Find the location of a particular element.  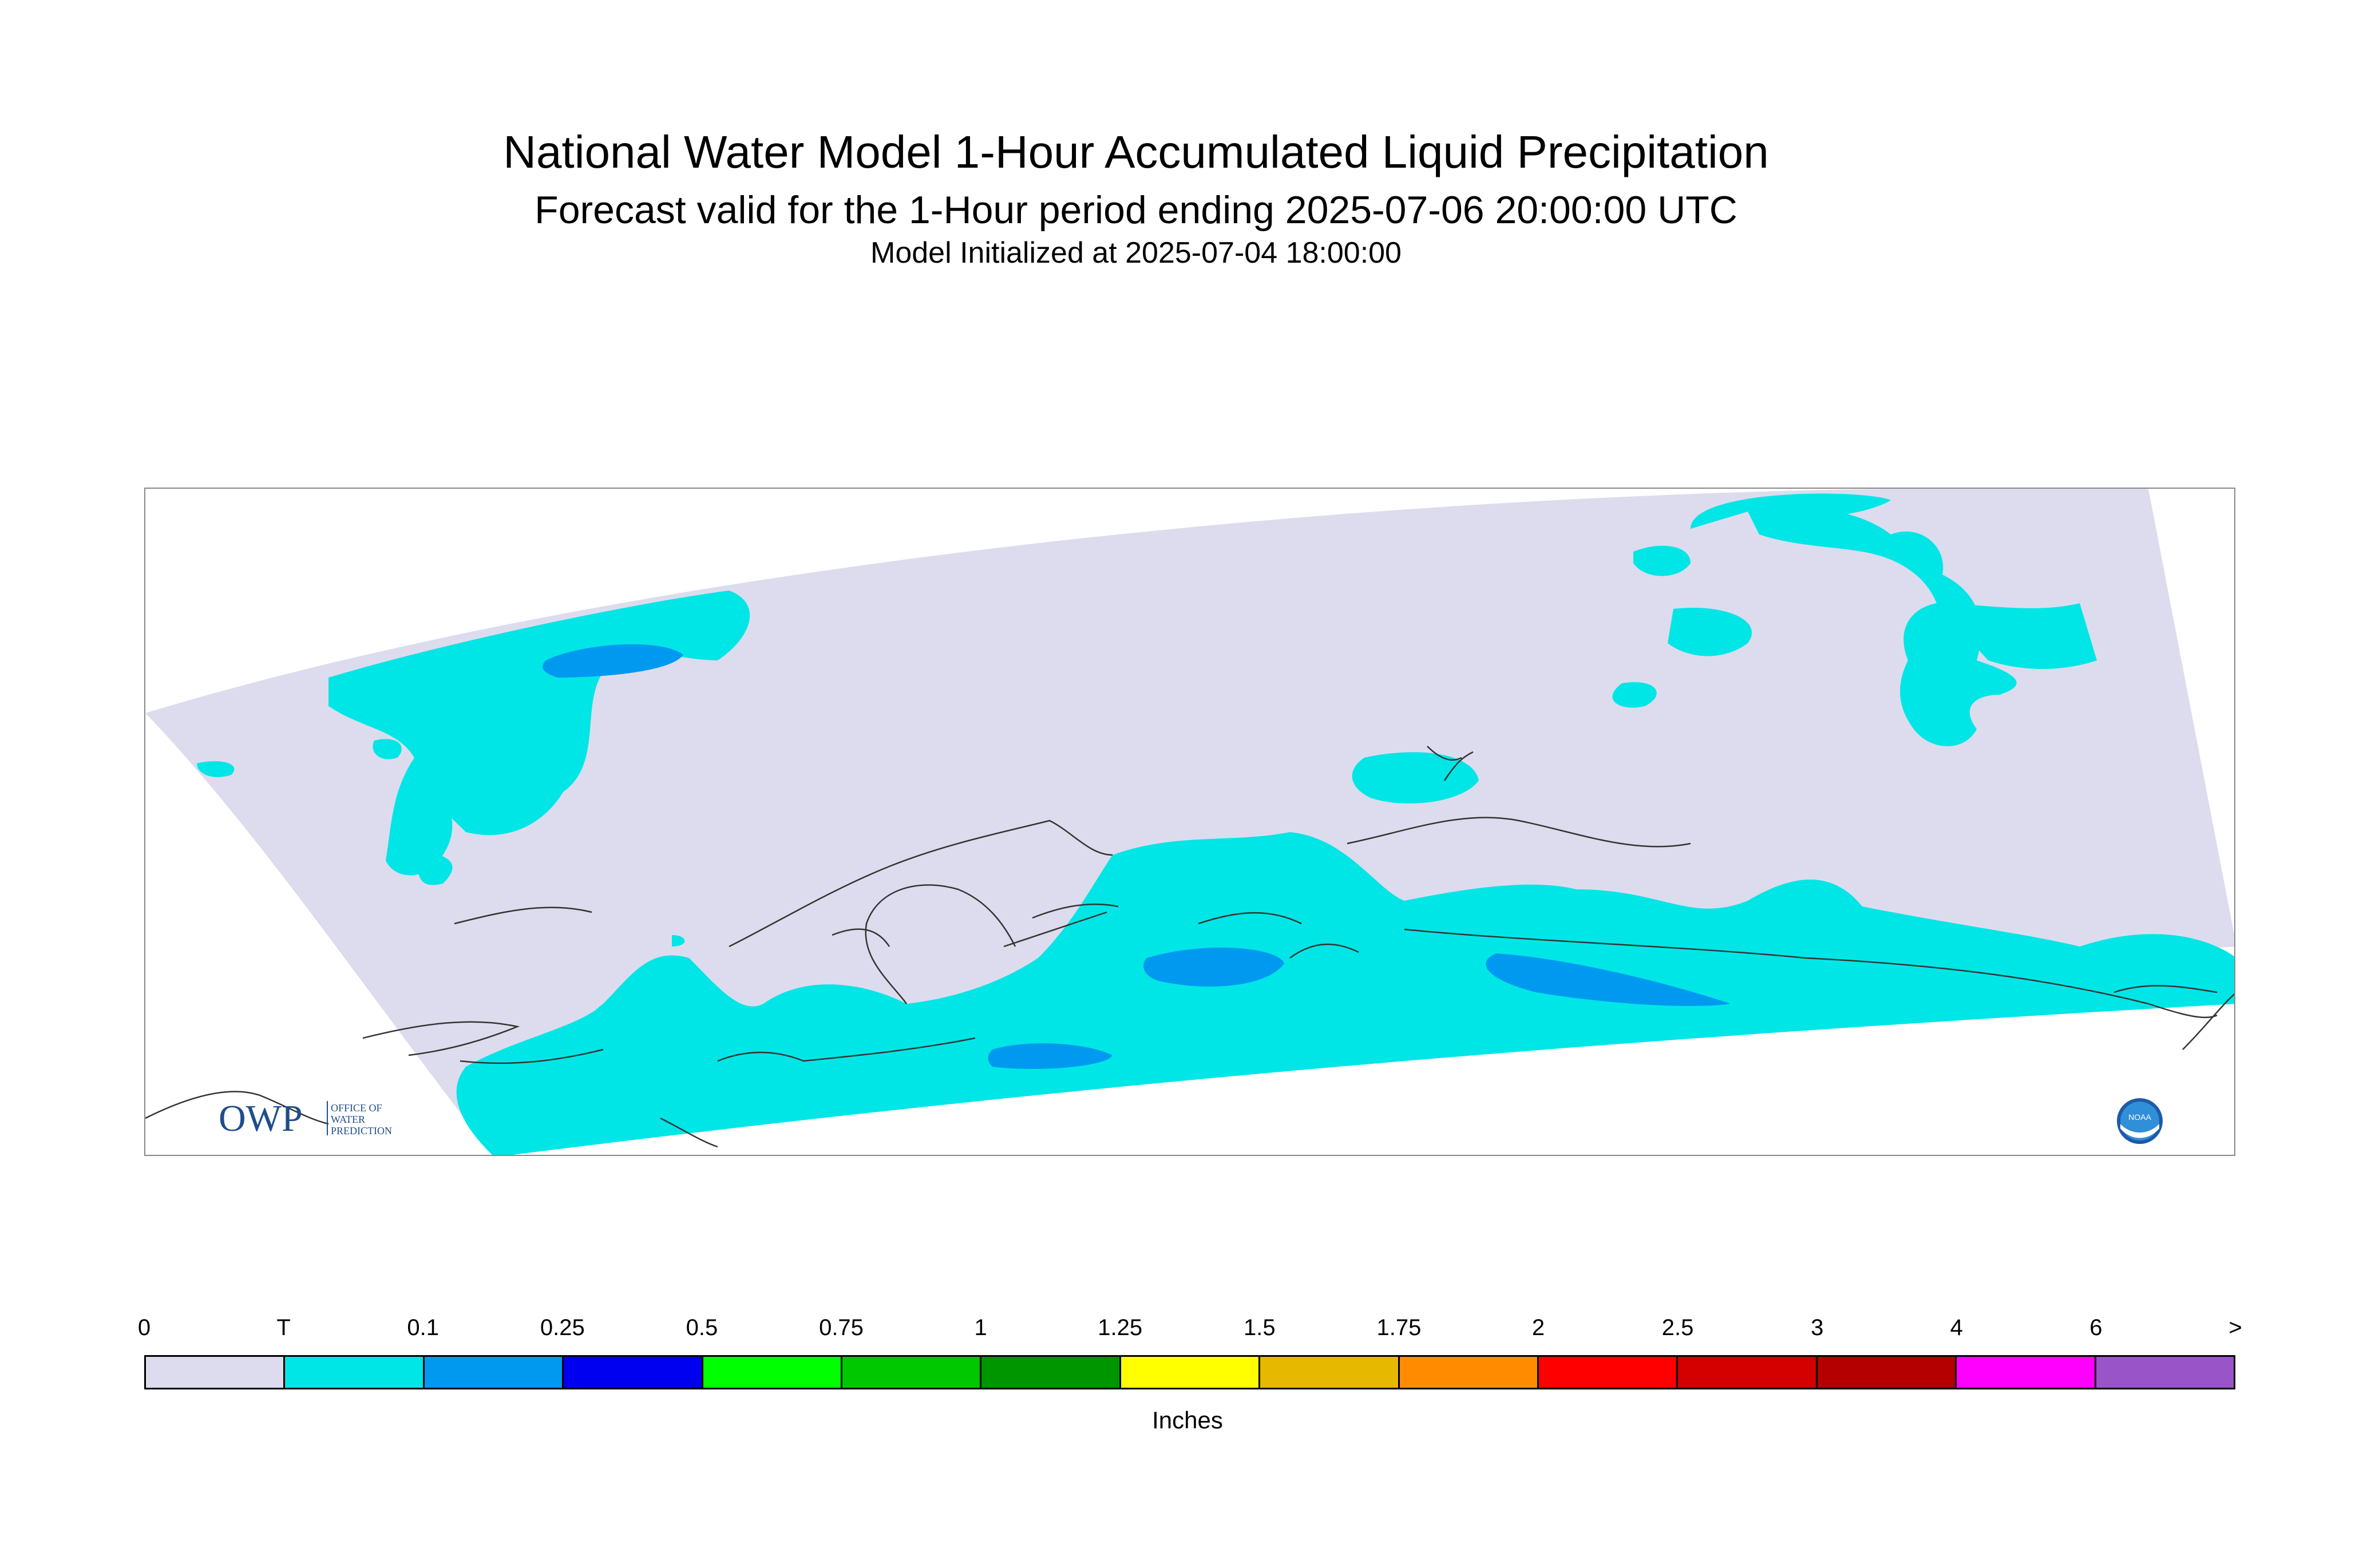

svg-text: PREDICTION is located at coordinates (362, 1131).